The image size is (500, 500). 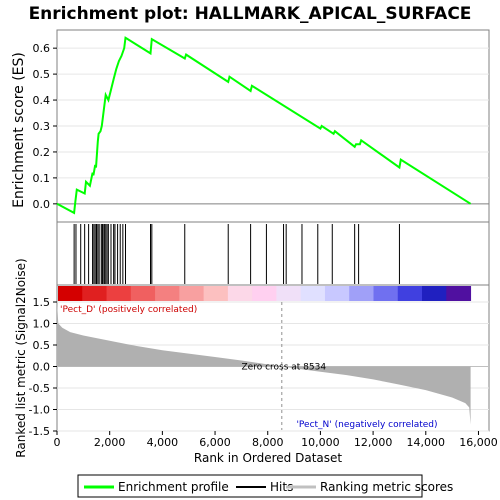 I want to click on metric-x-tick-label: 2,000, so click(x=110, y=442).